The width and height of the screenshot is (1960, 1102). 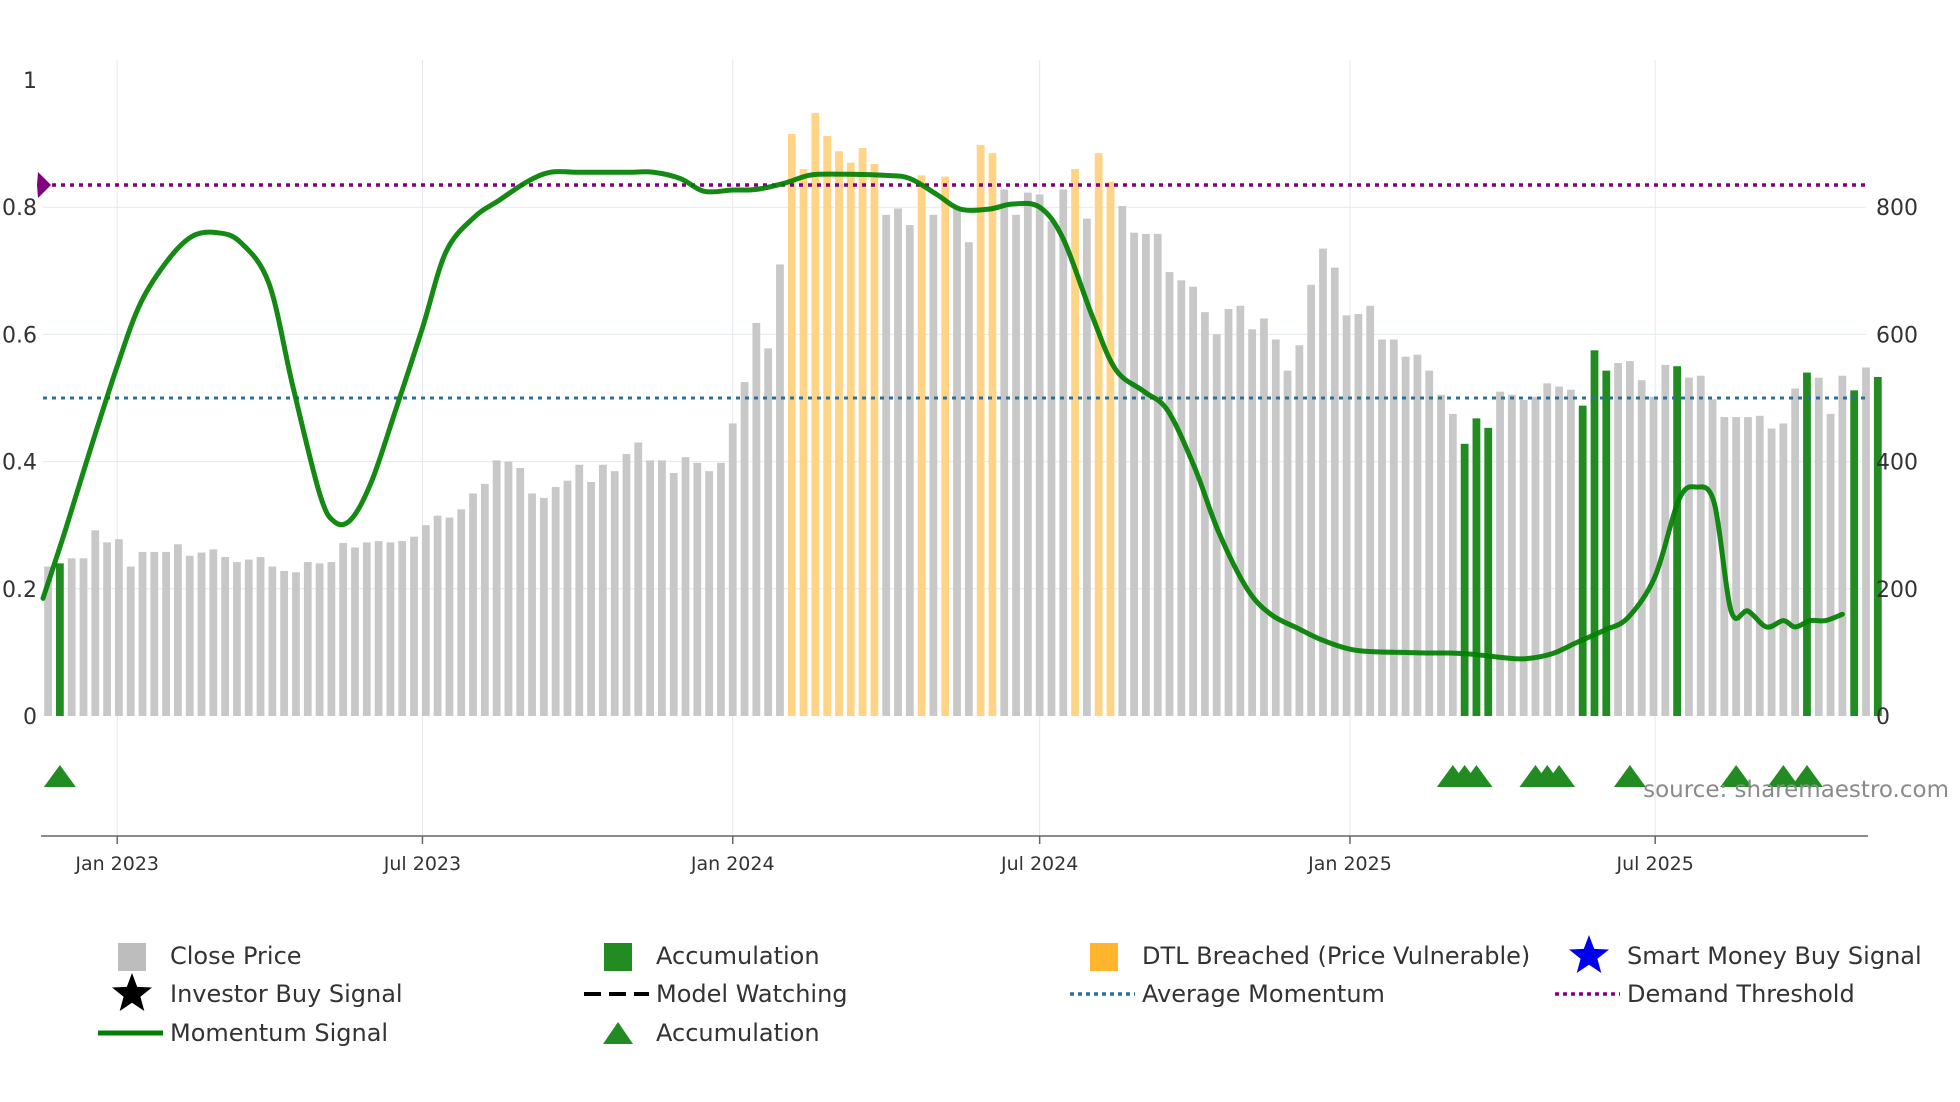 What do you see at coordinates (286, 994) in the screenshot?
I see `legend-label-investor-buy: Investor Buy Signal` at bounding box center [286, 994].